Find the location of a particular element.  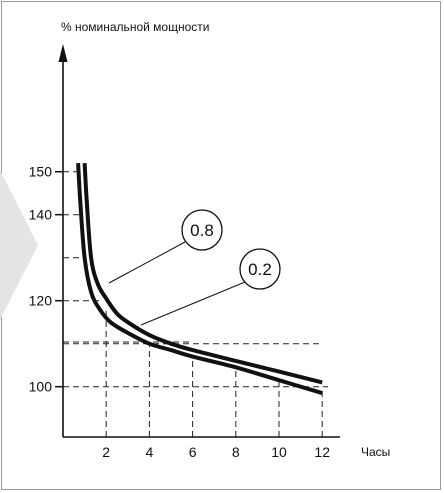

y-tick-label-150: 150 is located at coordinates (41, 172).